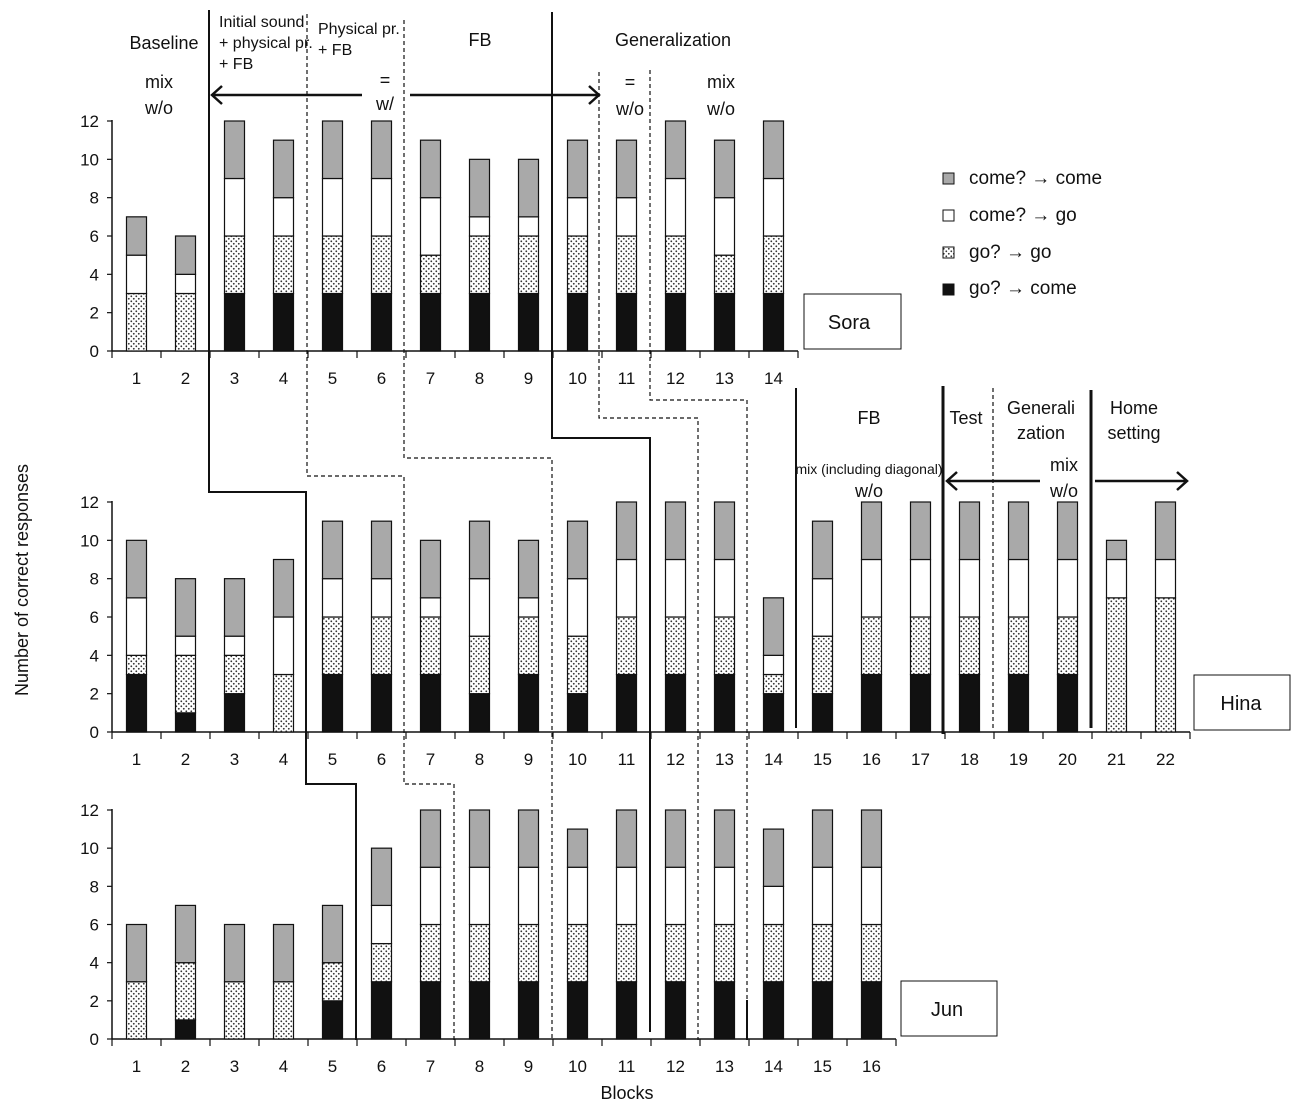 The width and height of the screenshot is (1292, 1108). I want to click on x-tick-label-sora: 13, so click(724, 378).